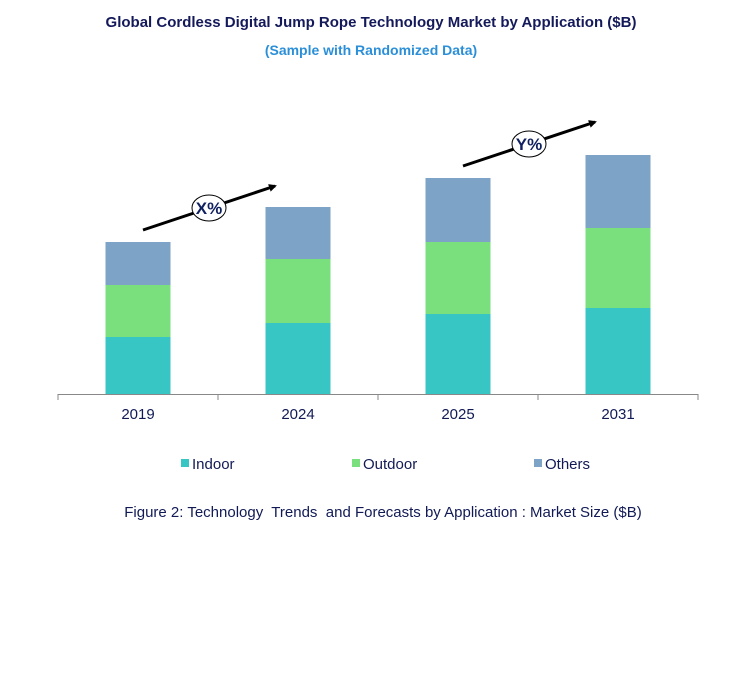 This screenshot has width=741, height=700. I want to click on growth-label: X%, so click(209, 208).